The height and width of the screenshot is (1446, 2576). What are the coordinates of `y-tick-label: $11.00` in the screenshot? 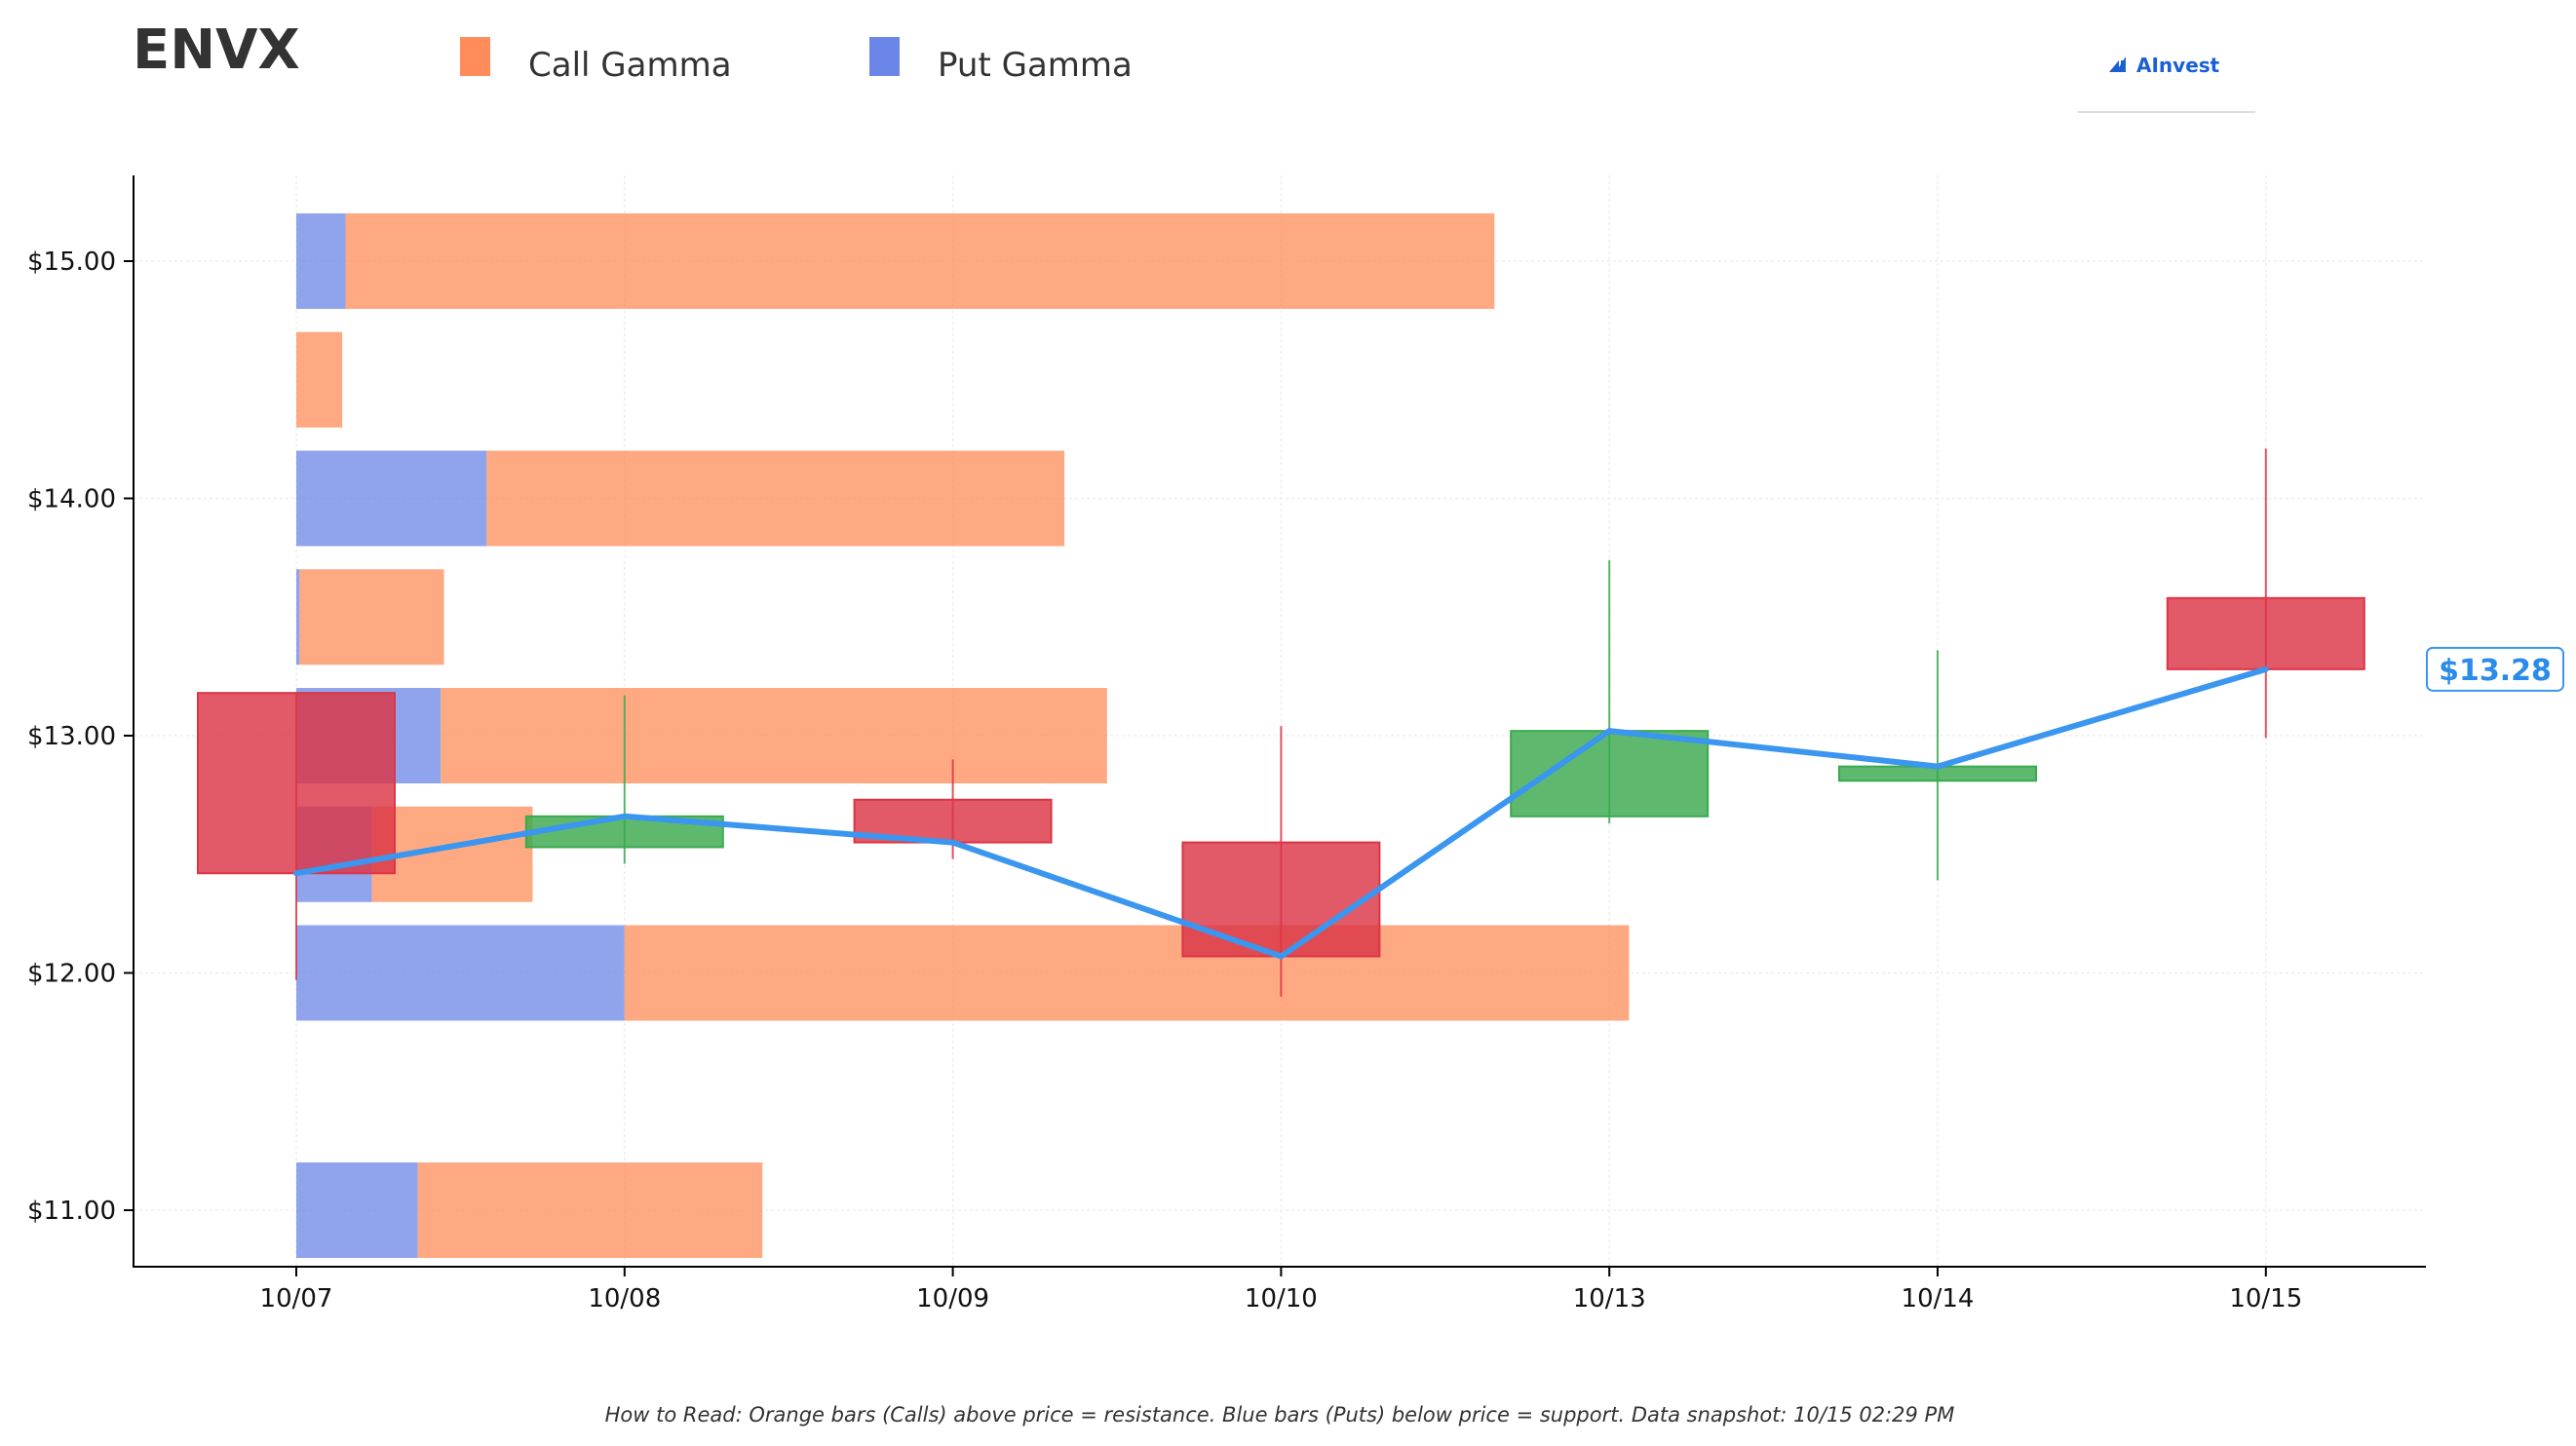 It's located at (71, 1211).